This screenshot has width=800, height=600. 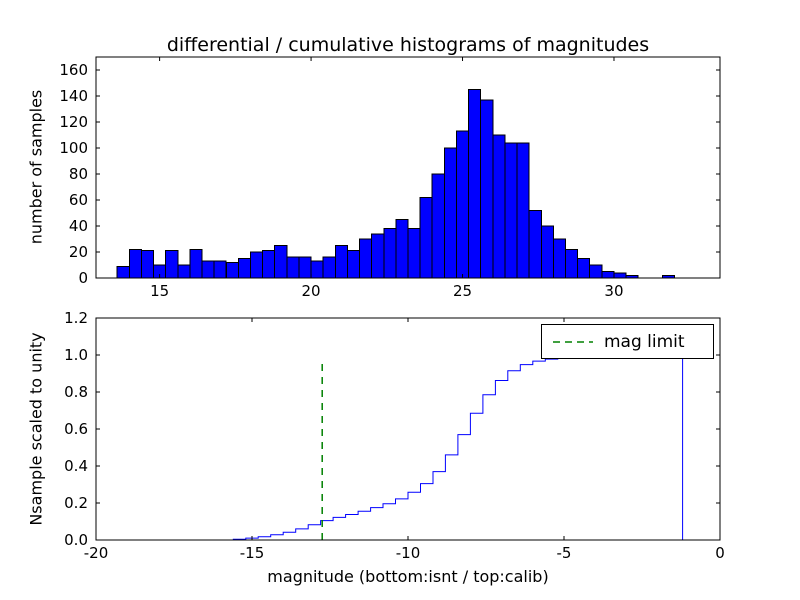 What do you see at coordinates (311, 291) in the screenshot?
I see `x-tick-label: 20` at bounding box center [311, 291].